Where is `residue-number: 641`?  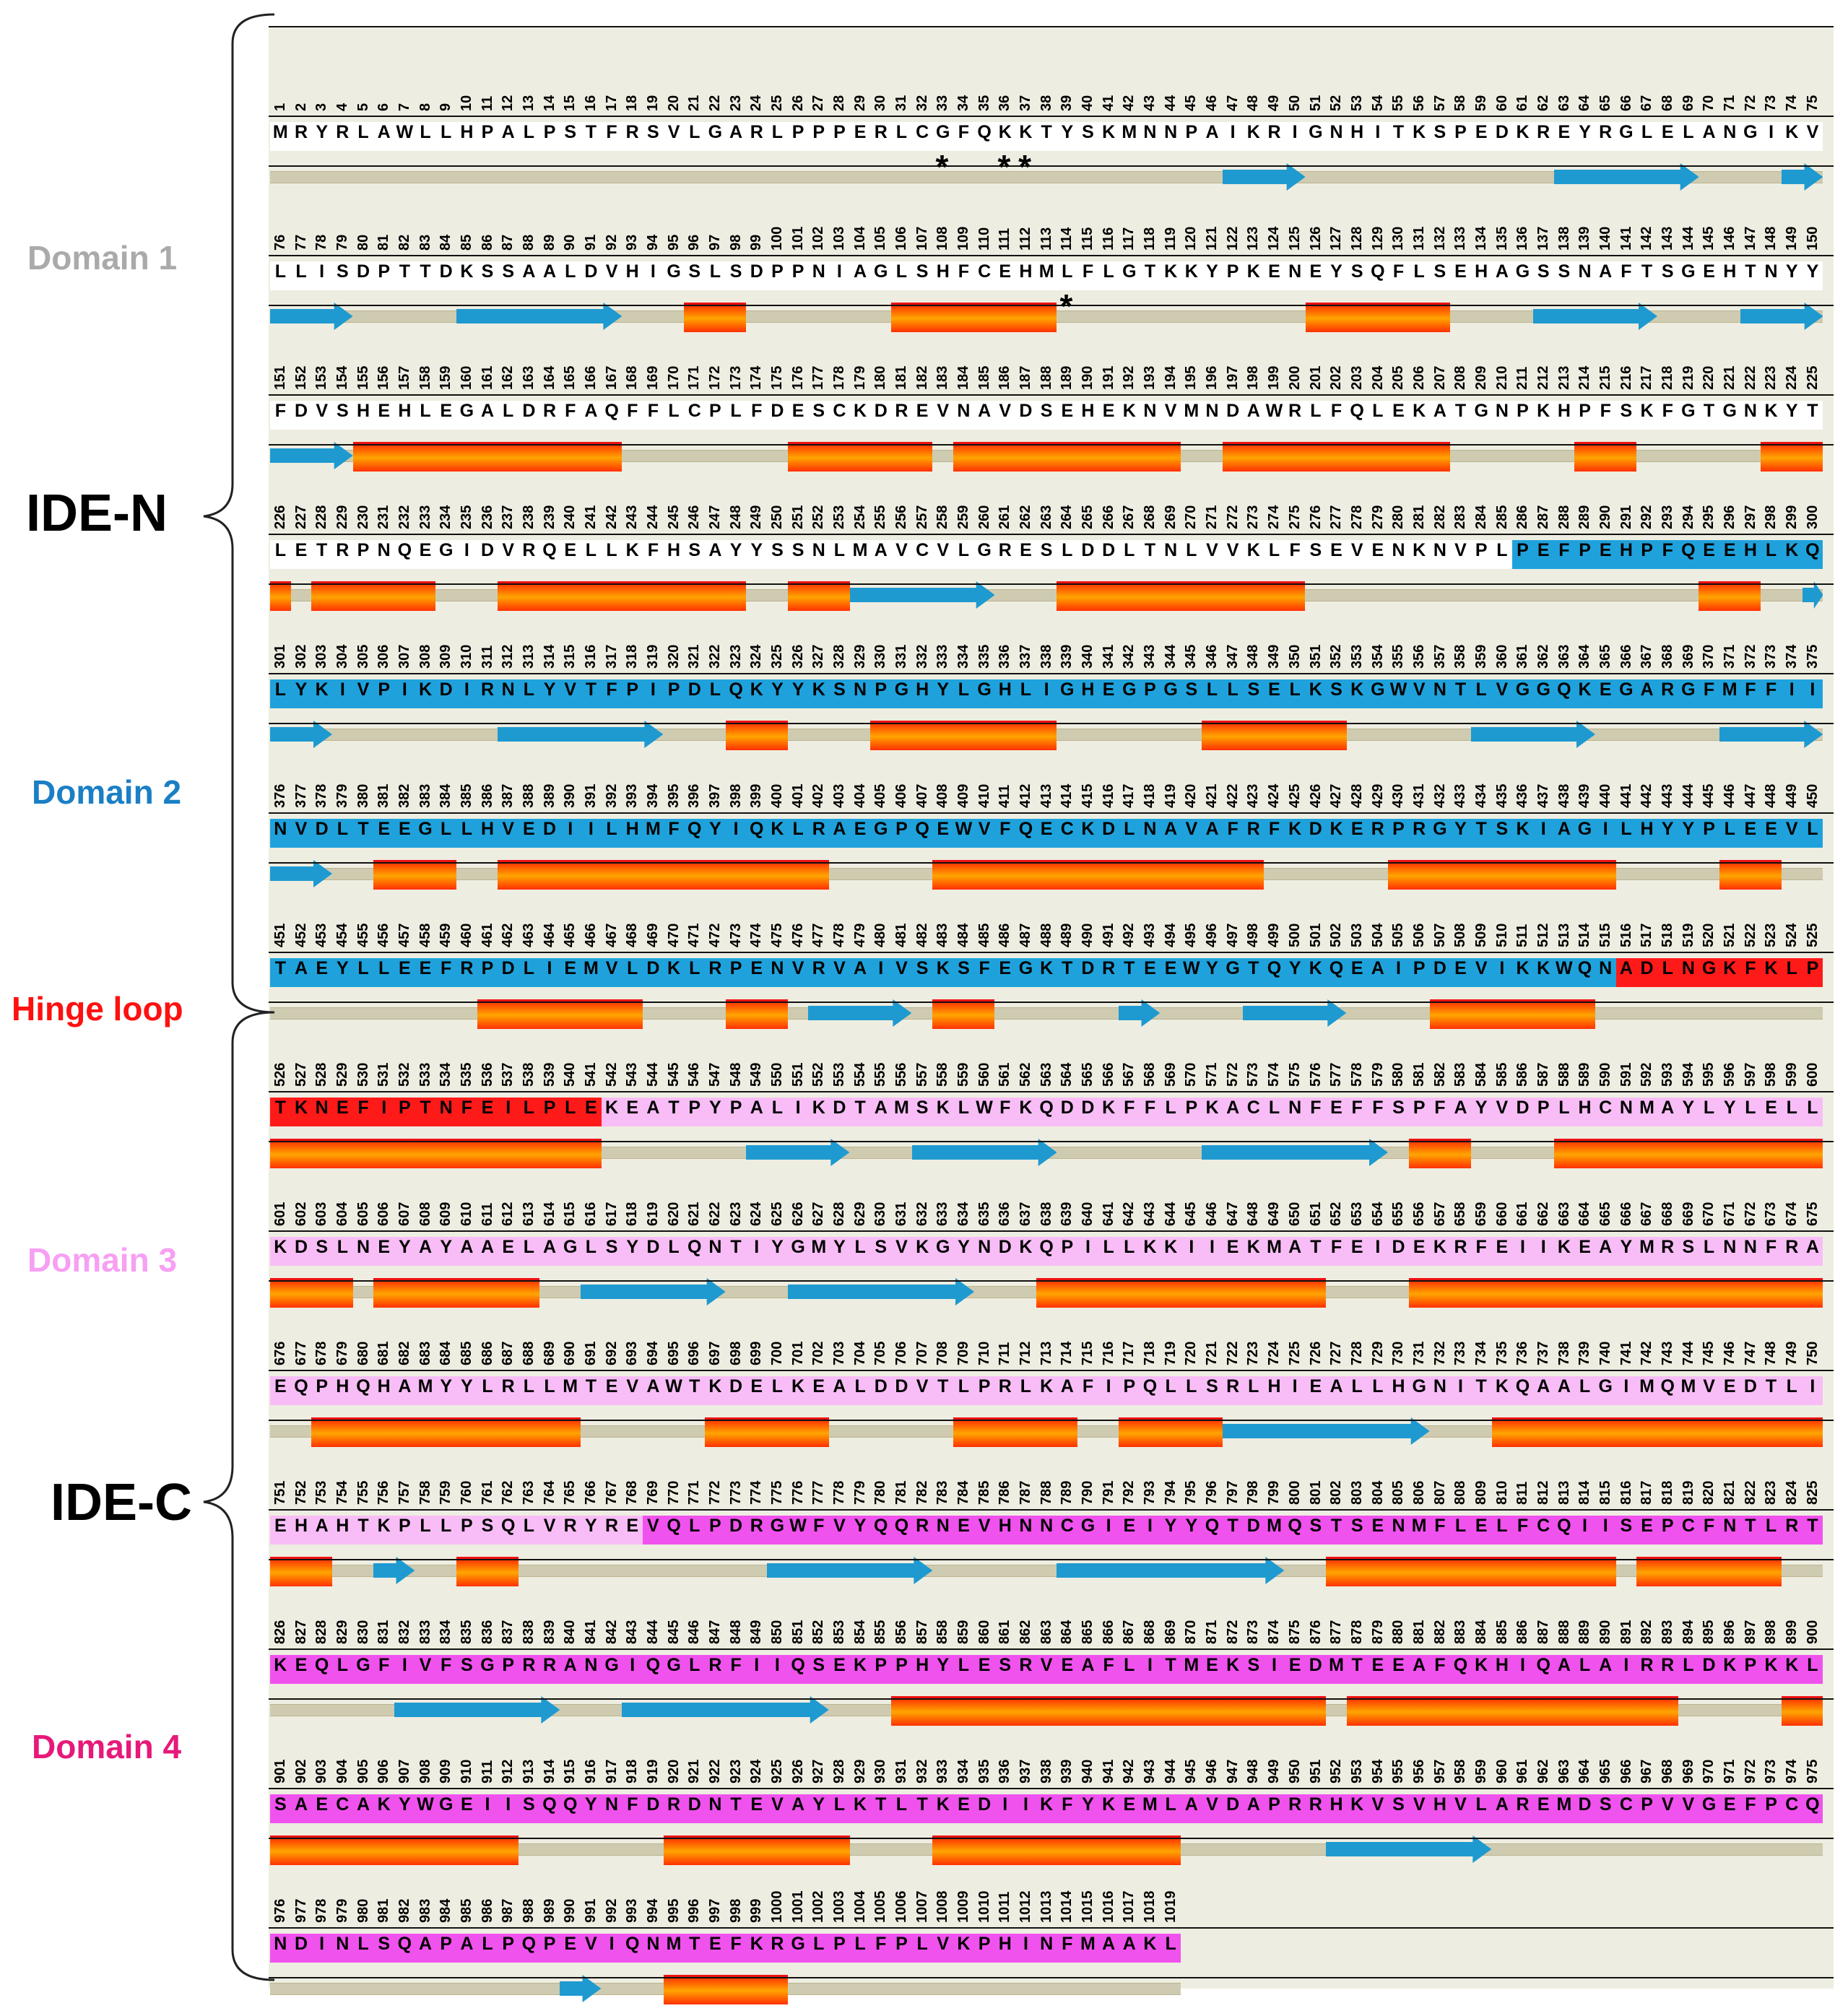
residue-number: 641 is located at coordinates (1108, 1214).